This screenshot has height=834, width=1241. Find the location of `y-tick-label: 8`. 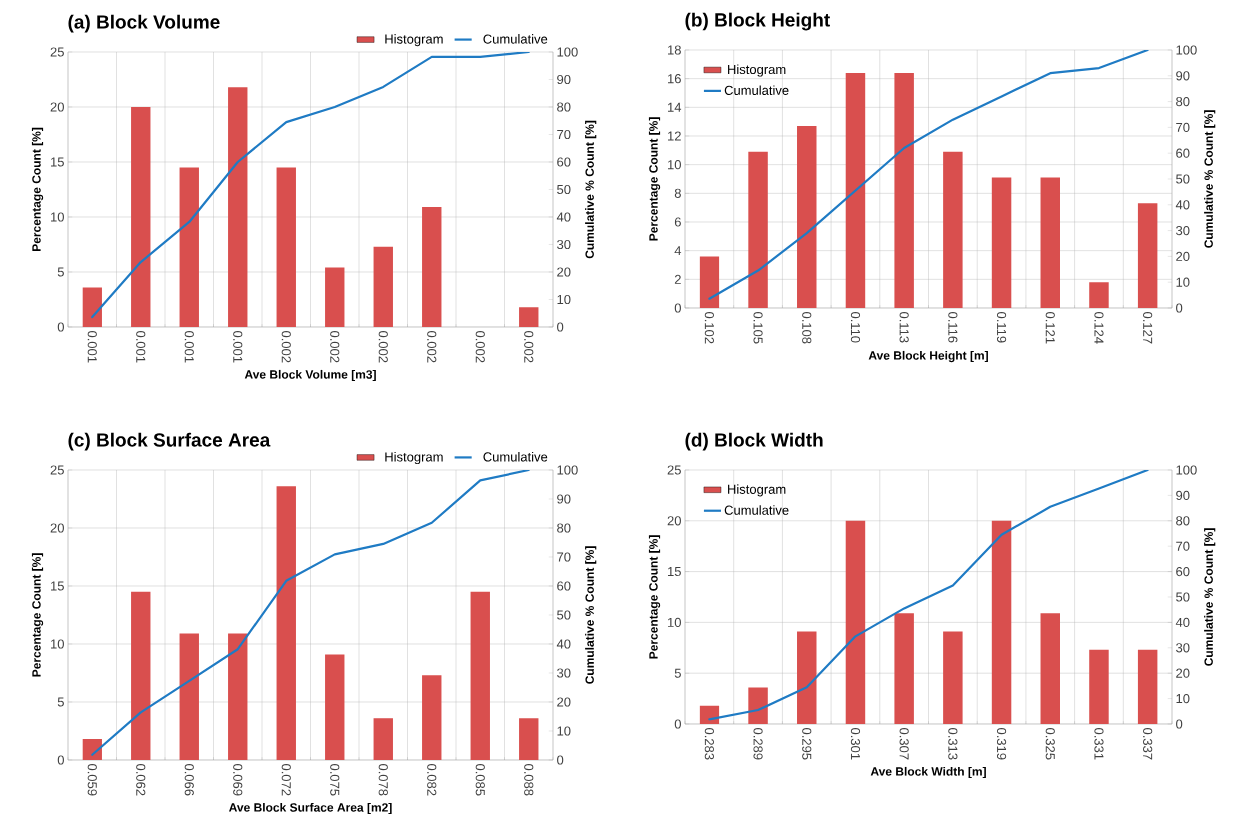

y-tick-label: 8 is located at coordinates (677, 193).